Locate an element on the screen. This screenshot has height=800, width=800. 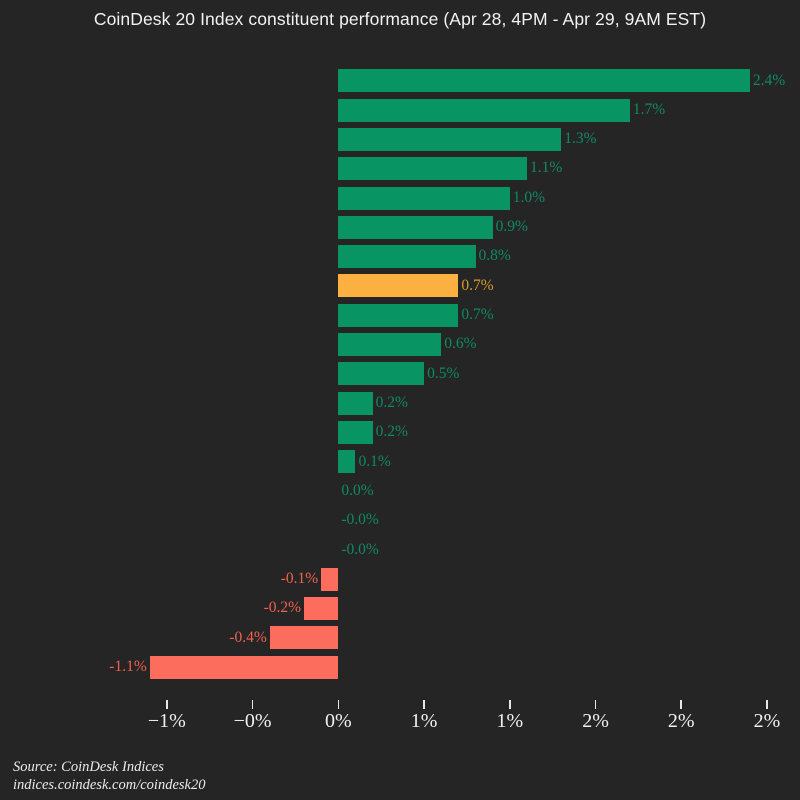
bar-row: 0.0% is located at coordinates (445, 491).